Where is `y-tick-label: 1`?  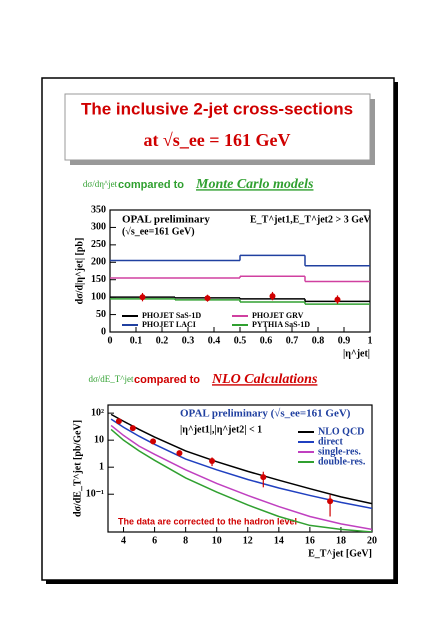
y-tick-label: 1 is located at coordinates (101, 466).